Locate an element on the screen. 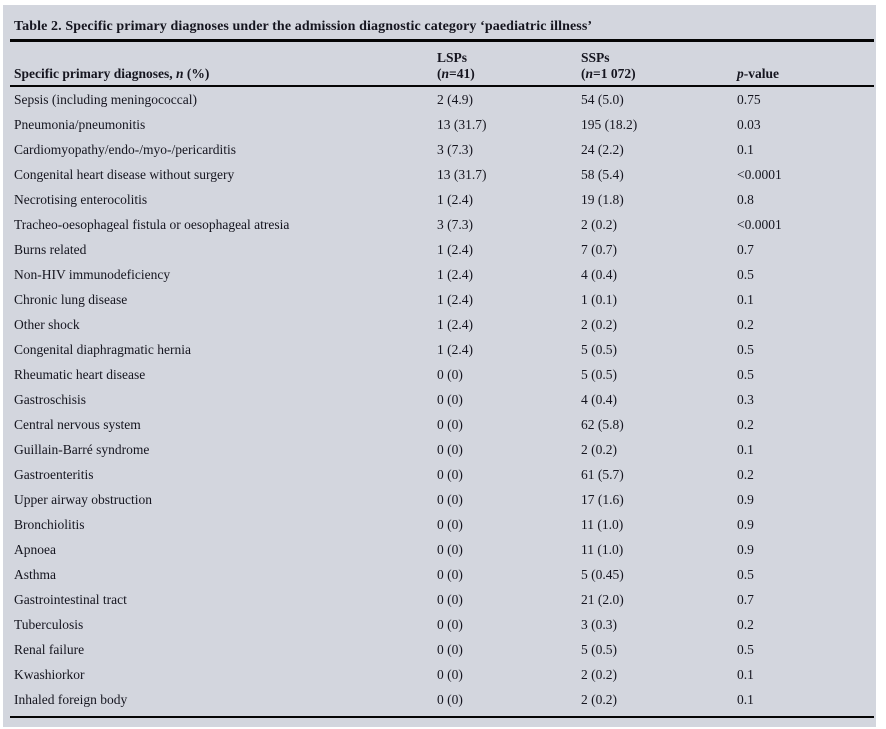 The height and width of the screenshot is (729, 886). table-row: Upper airway obstruction 0 (0) 17 (1.6) 0.9 is located at coordinates (442, 499).